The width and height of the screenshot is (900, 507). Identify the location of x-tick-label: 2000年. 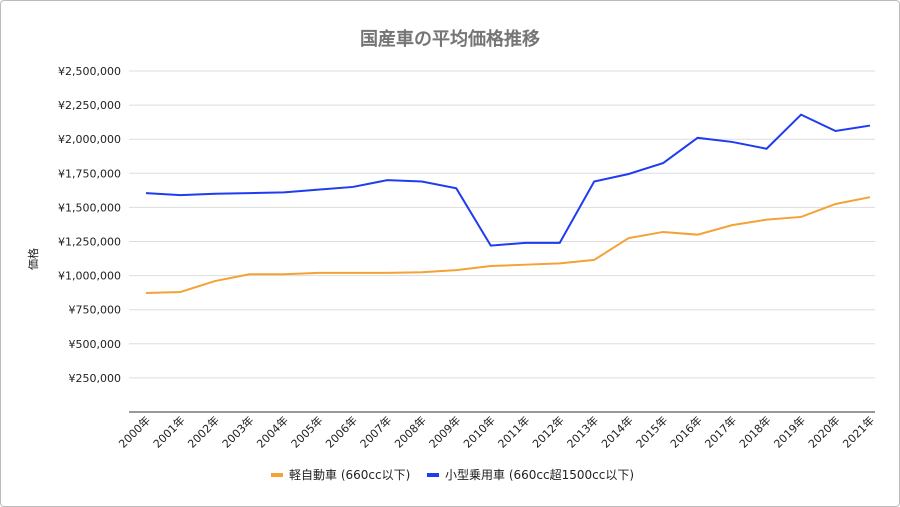
(134, 431).